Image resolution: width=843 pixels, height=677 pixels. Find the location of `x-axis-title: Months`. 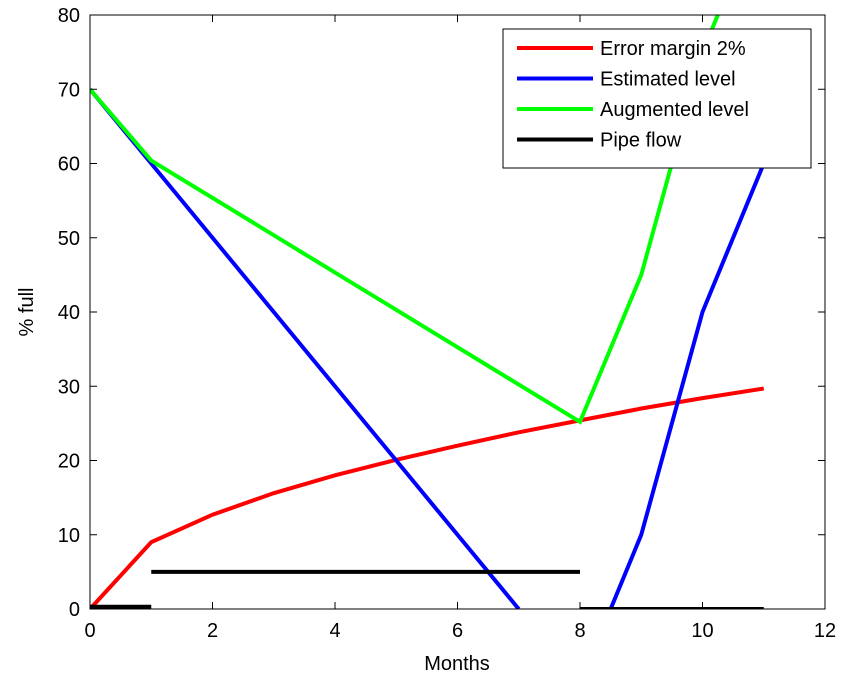

x-axis-title: Months is located at coordinates (457, 664).